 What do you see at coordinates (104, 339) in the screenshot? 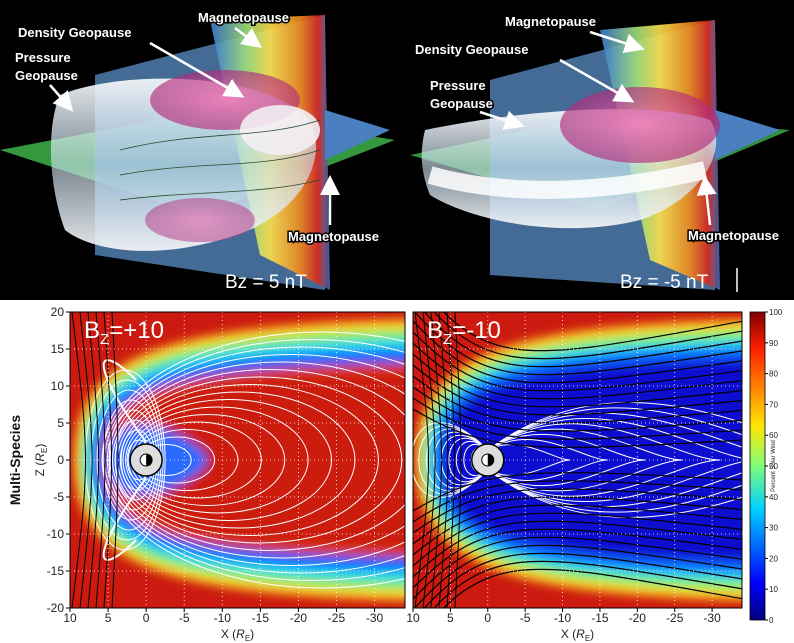
I see `panel-label-part: Z` at bounding box center [104, 339].